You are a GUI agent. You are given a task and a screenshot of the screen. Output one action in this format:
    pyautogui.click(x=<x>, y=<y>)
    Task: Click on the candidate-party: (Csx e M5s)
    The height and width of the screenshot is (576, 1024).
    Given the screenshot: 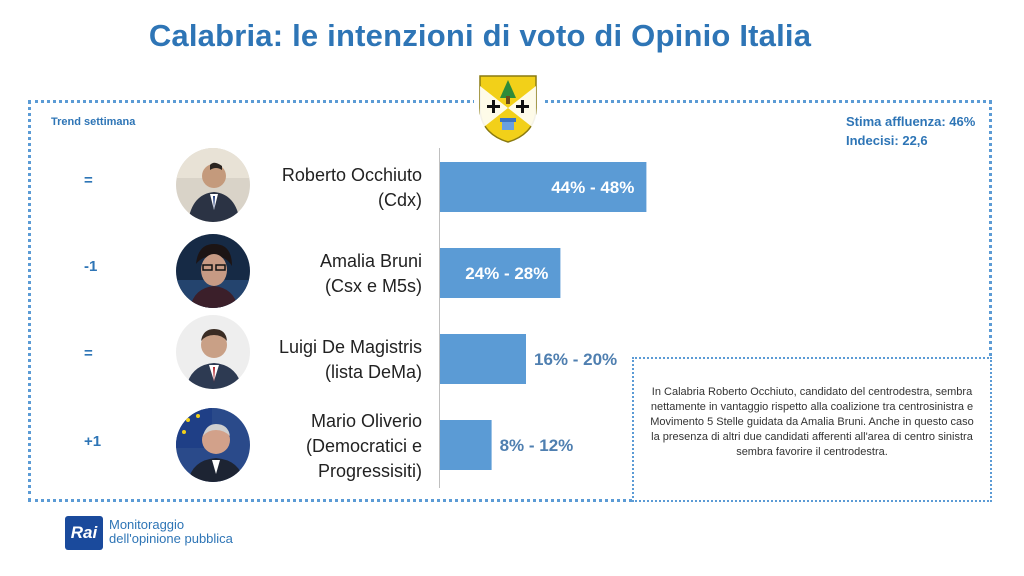 What is the action you would take?
    pyautogui.click(x=373, y=286)
    